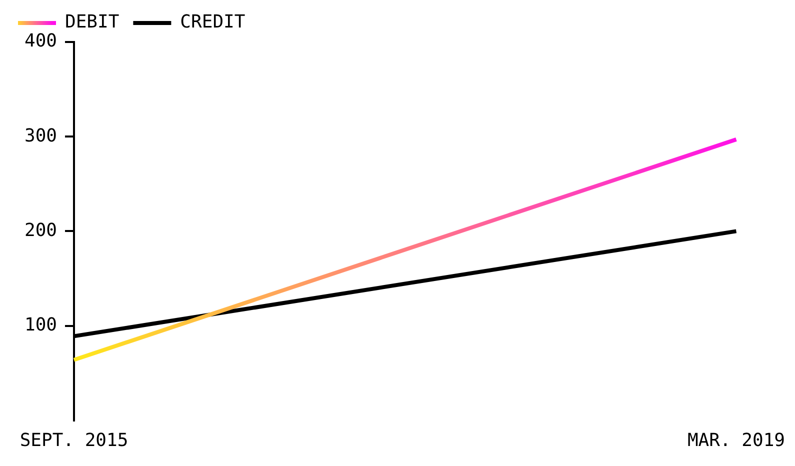 The width and height of the screenshot is (795, 466). What do you see at coordinates (74, 440) in the screenshot?
I see `x-tick-label: SEPT. 2015` at bounding box center [74, 440].